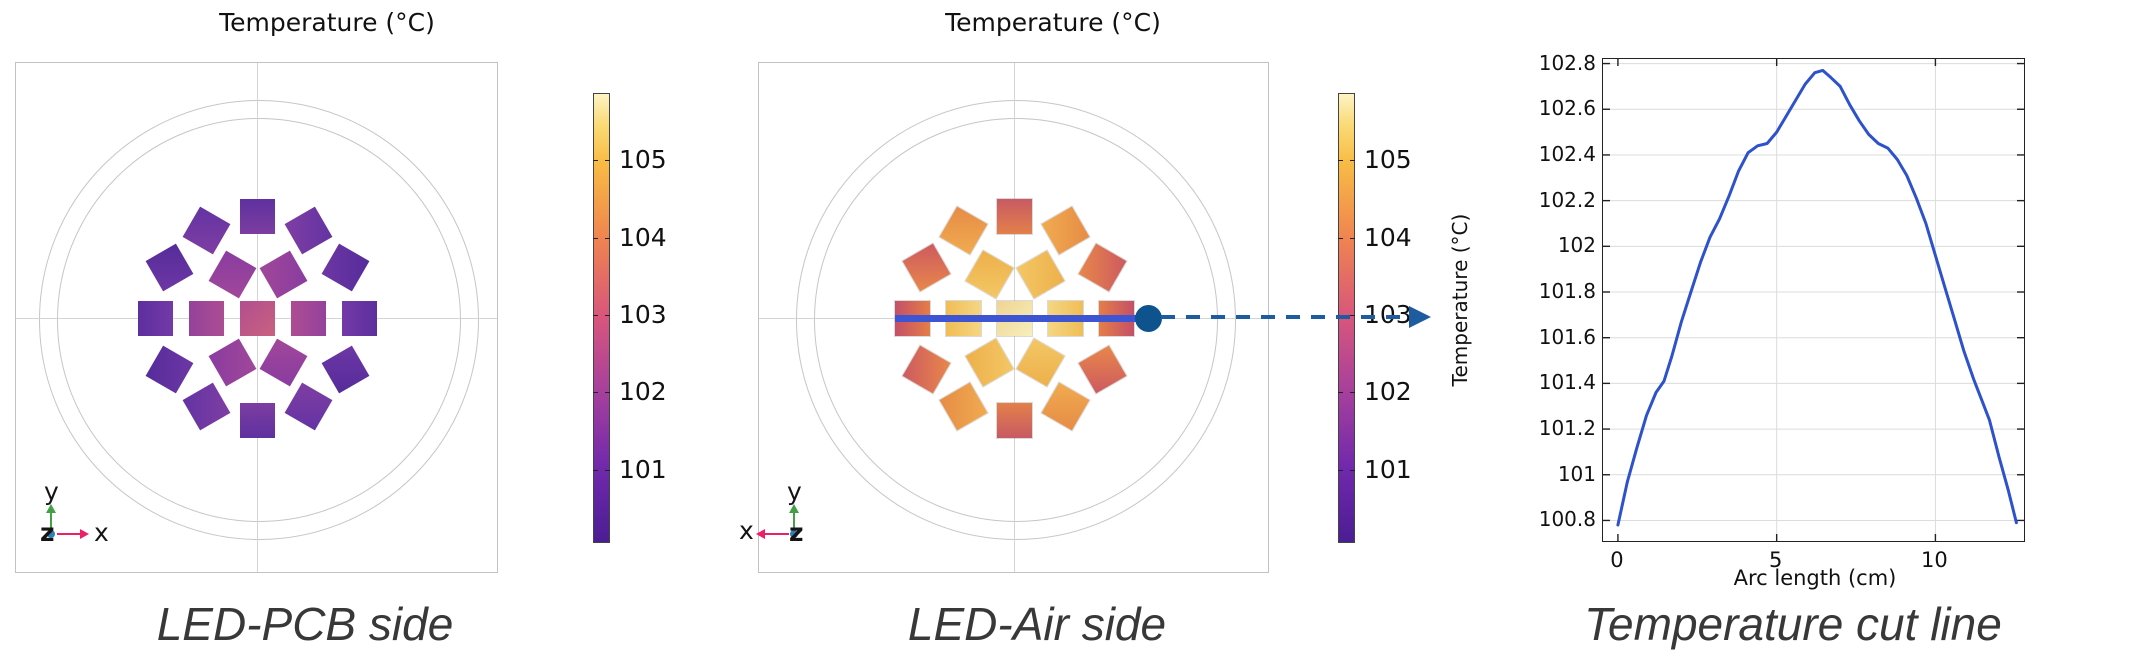 This screenshot has height=669, width=2149. I want to click on cut-line-chart-plot-area, so click(1813, 300).